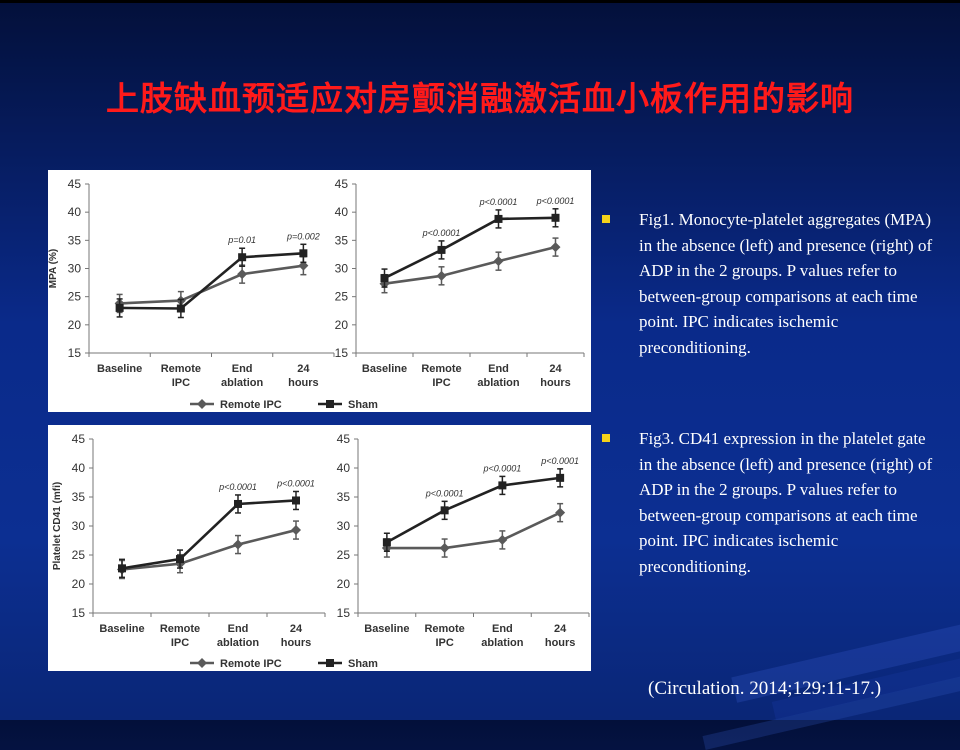  Describe the element at coordinates (202, 663) in the screenshot. I see `legend-marker-diamond` at that location.